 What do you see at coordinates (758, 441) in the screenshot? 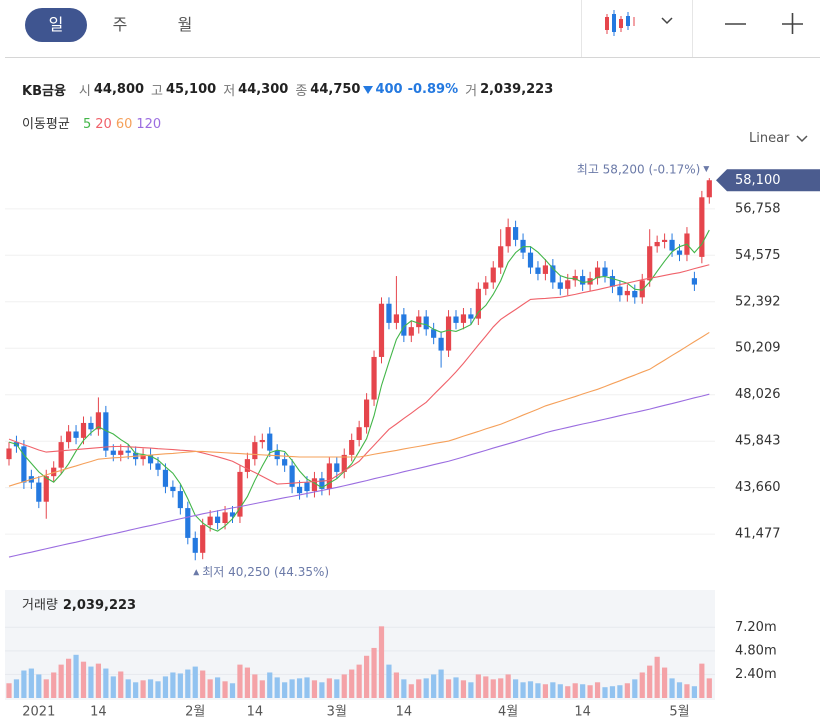
I see `y-tick-label: 45,843` at bounding box center [758, 441].